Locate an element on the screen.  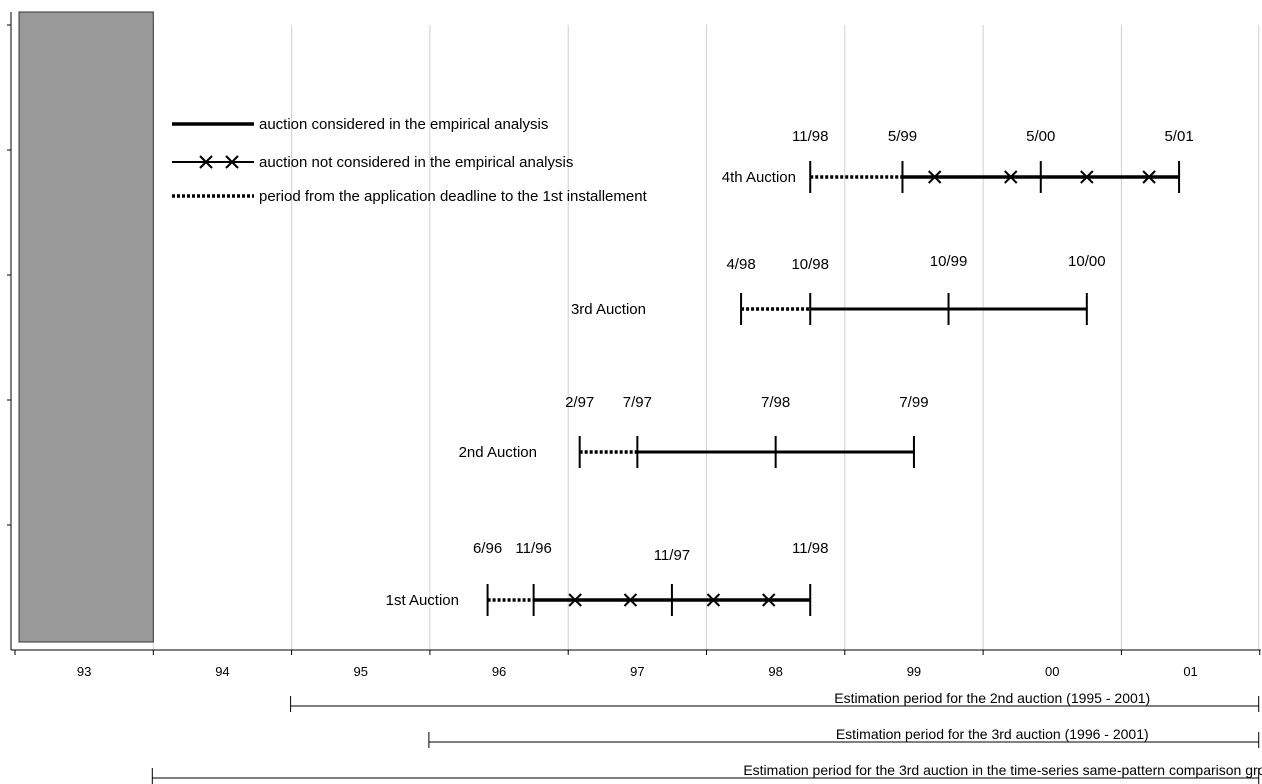
date-label: 7/99 is located at coordinates (913, 402).